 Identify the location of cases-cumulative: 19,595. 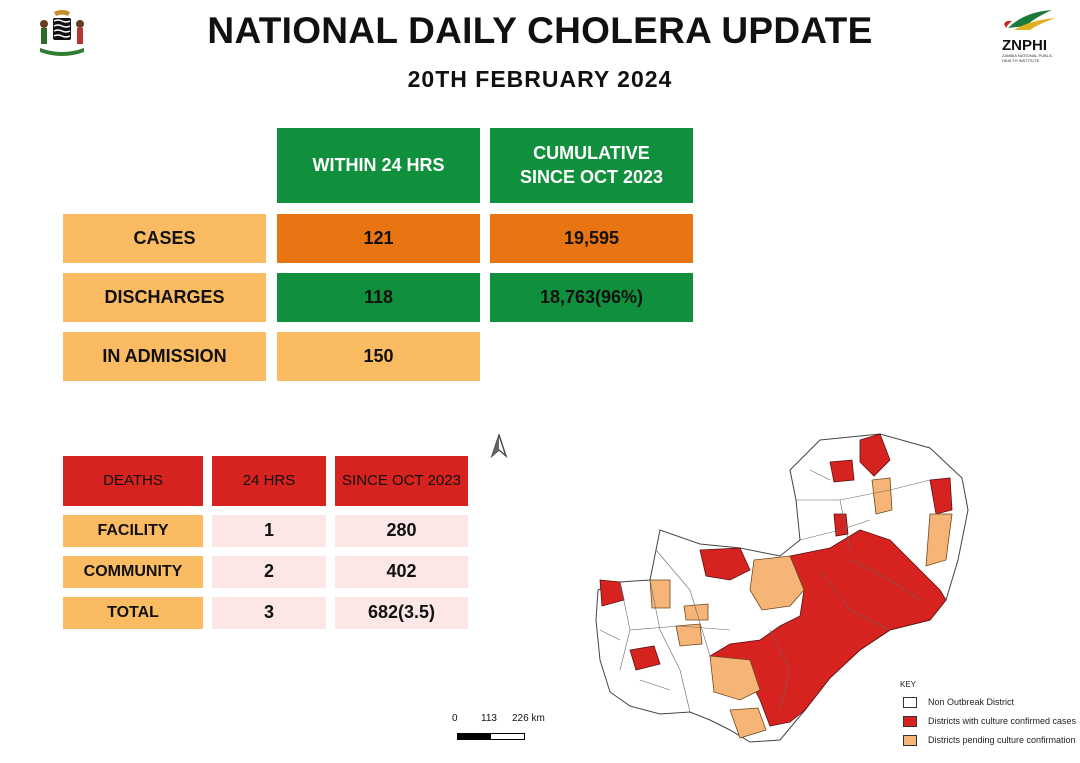
(591, 238).